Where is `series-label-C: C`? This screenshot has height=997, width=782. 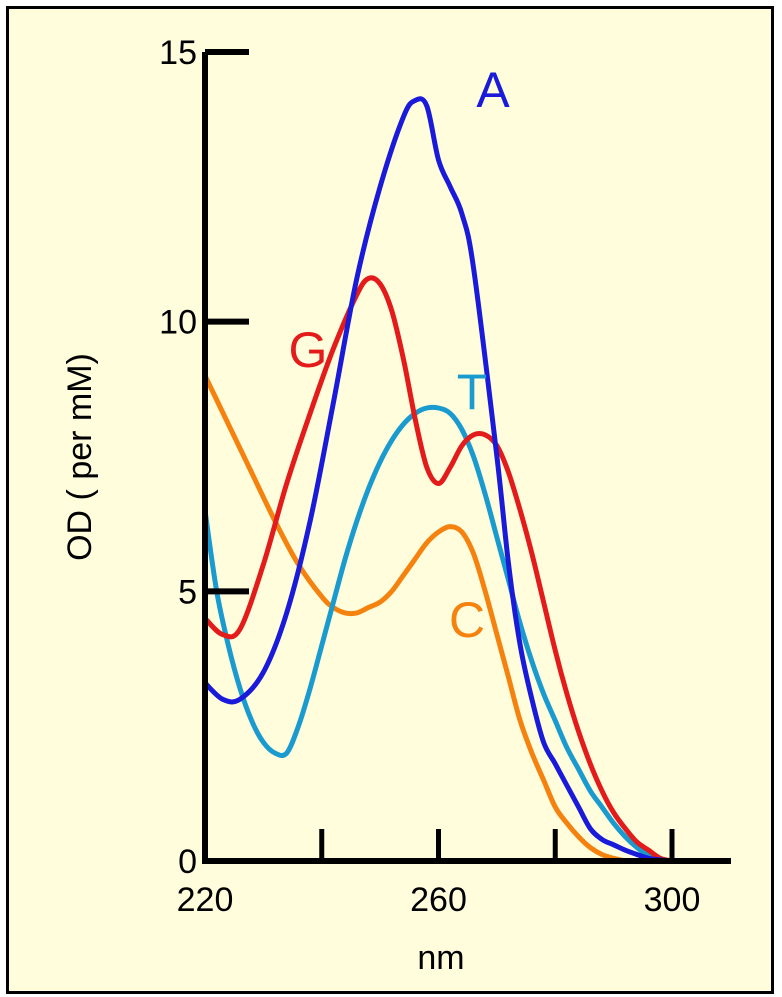
series-label-C: C is located at coordinates (467, 620).